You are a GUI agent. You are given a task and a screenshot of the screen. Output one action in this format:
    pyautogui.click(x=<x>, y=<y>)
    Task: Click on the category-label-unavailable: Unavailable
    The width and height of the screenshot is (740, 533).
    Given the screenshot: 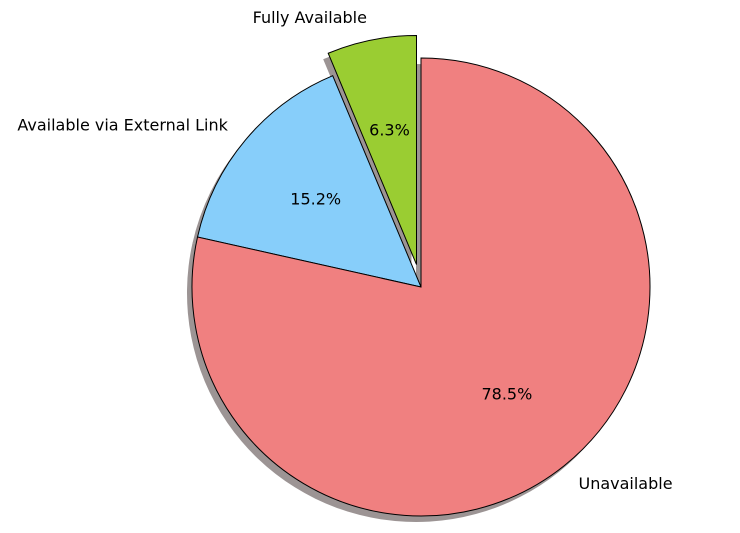 What is the action you would take?
    pyautogui.click(x=625, y=483)
    